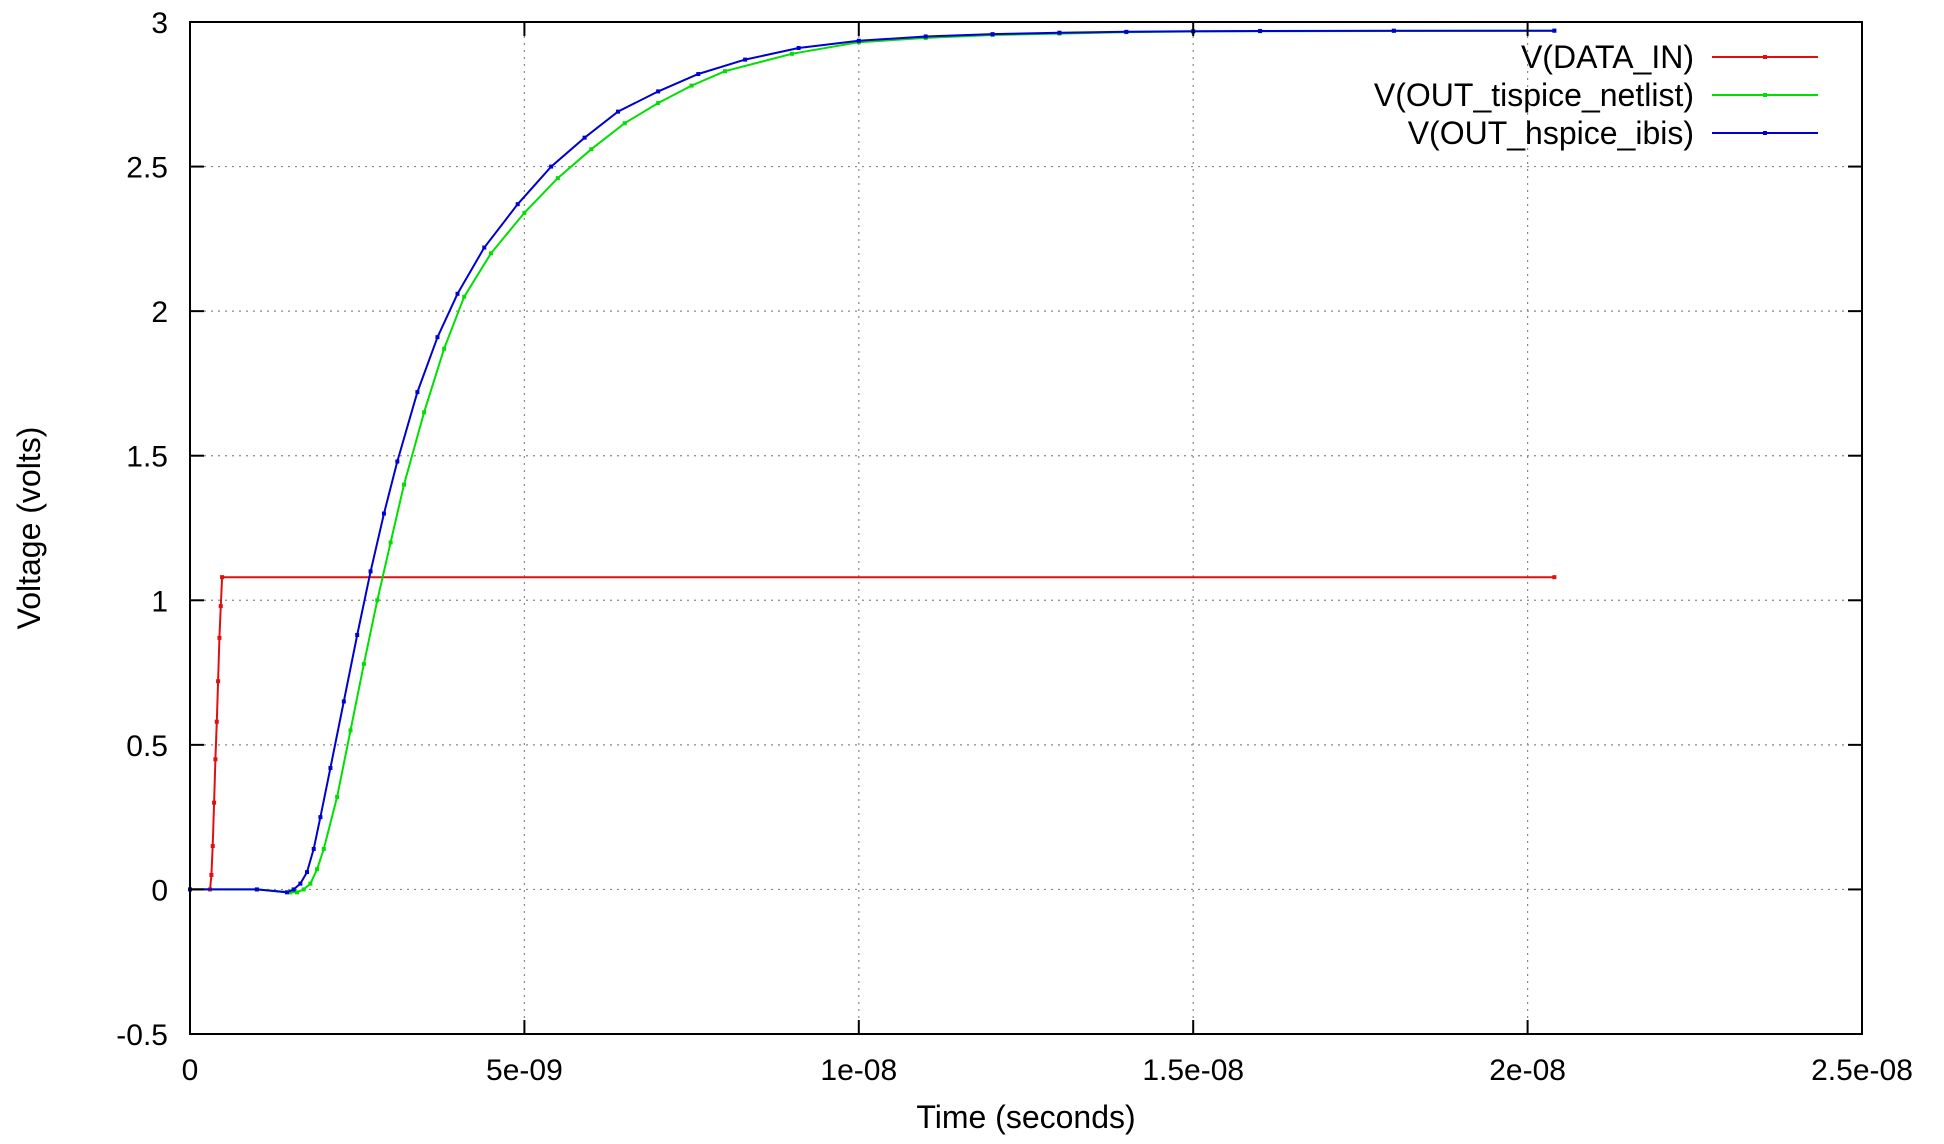  What do you see at coordinates (190, 1070) in the screenshot?
I see `x-tick-label: 0` at bounding box center [190, 1070].